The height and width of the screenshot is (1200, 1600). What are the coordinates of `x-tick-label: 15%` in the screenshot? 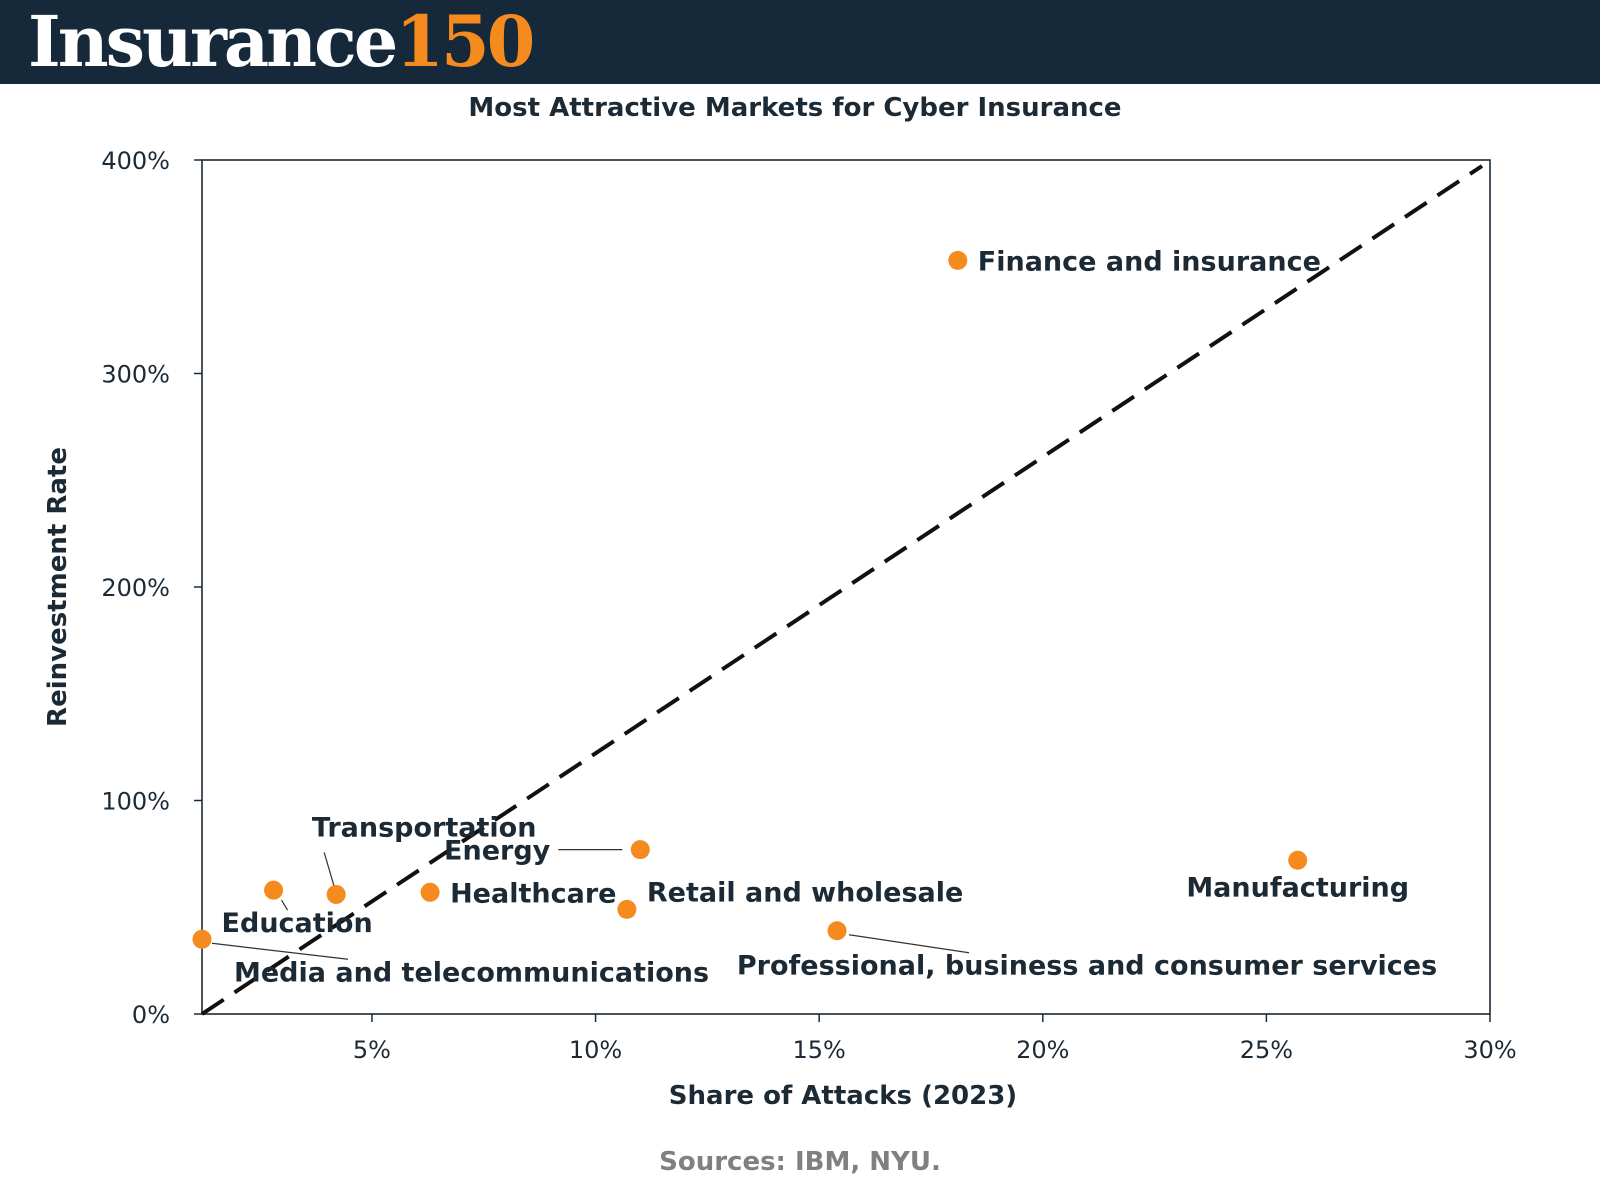 It's located at (818, 1050).